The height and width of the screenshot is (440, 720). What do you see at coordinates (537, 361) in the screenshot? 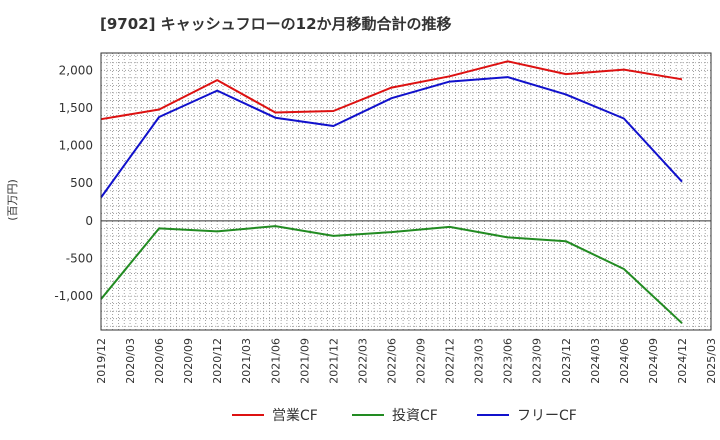
I see `x-tick-label: 2023/09` at bounding box center [537, 361].